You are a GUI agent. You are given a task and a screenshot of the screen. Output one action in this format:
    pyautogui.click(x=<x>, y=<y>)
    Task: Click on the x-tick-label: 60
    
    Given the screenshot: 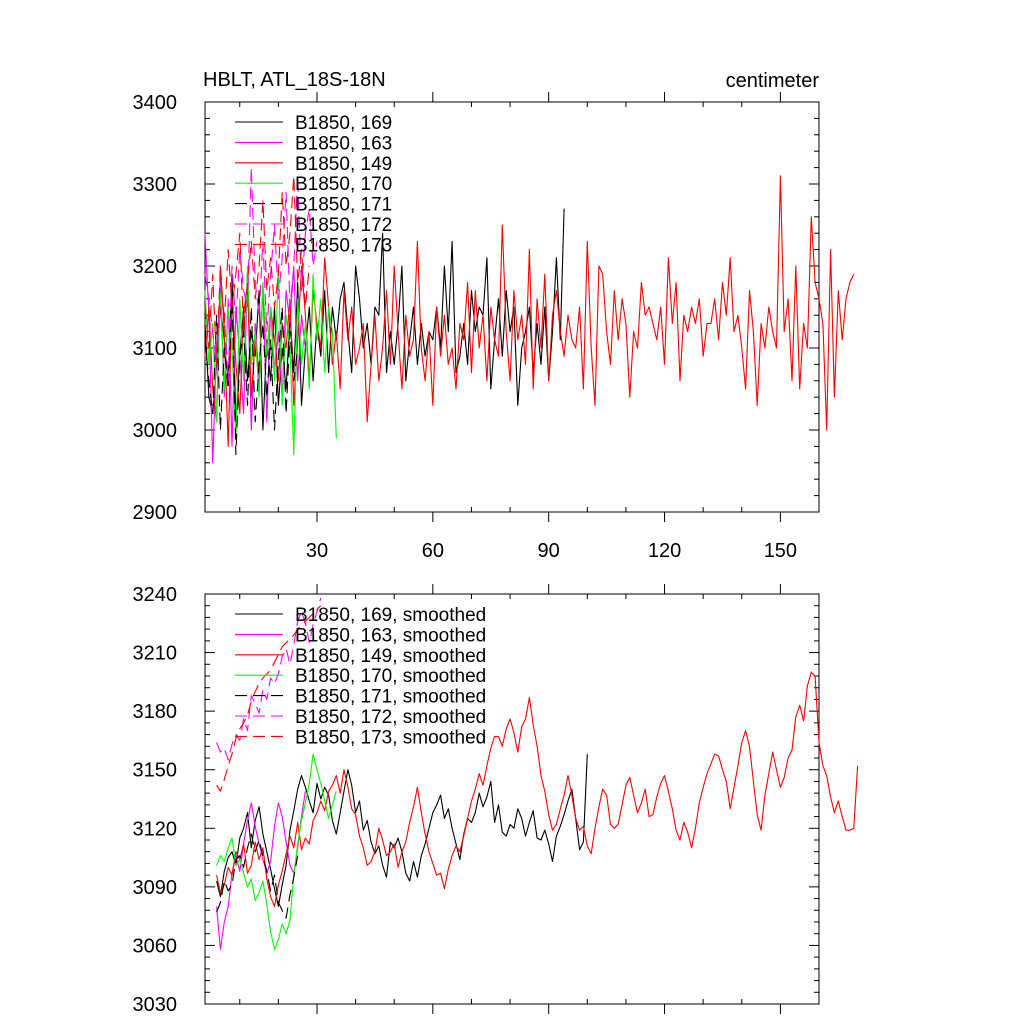 What is the action you would take?
    pyautogui.click(x=433, y=551)
    